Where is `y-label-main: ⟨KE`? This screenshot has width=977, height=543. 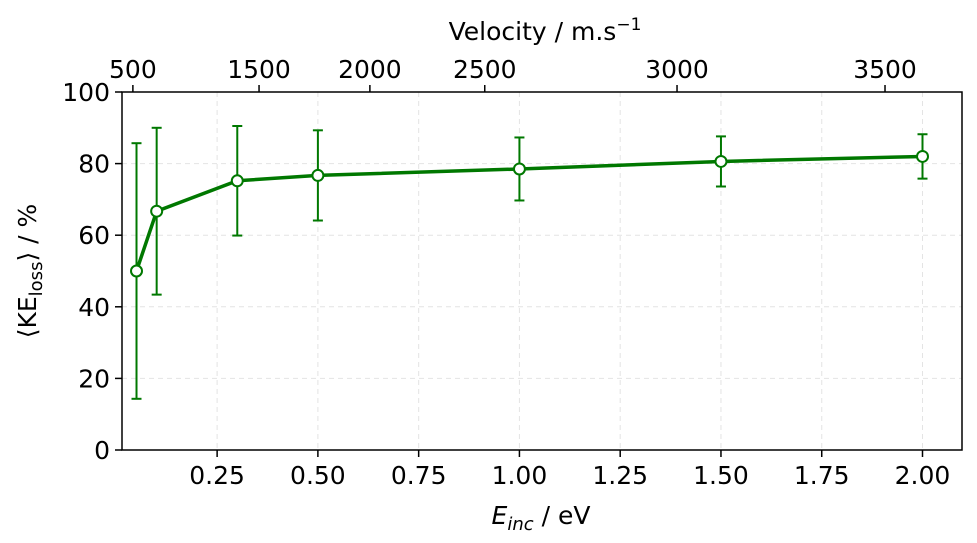 y-label-main: ⟨KE is located at coordinates (27, 317).